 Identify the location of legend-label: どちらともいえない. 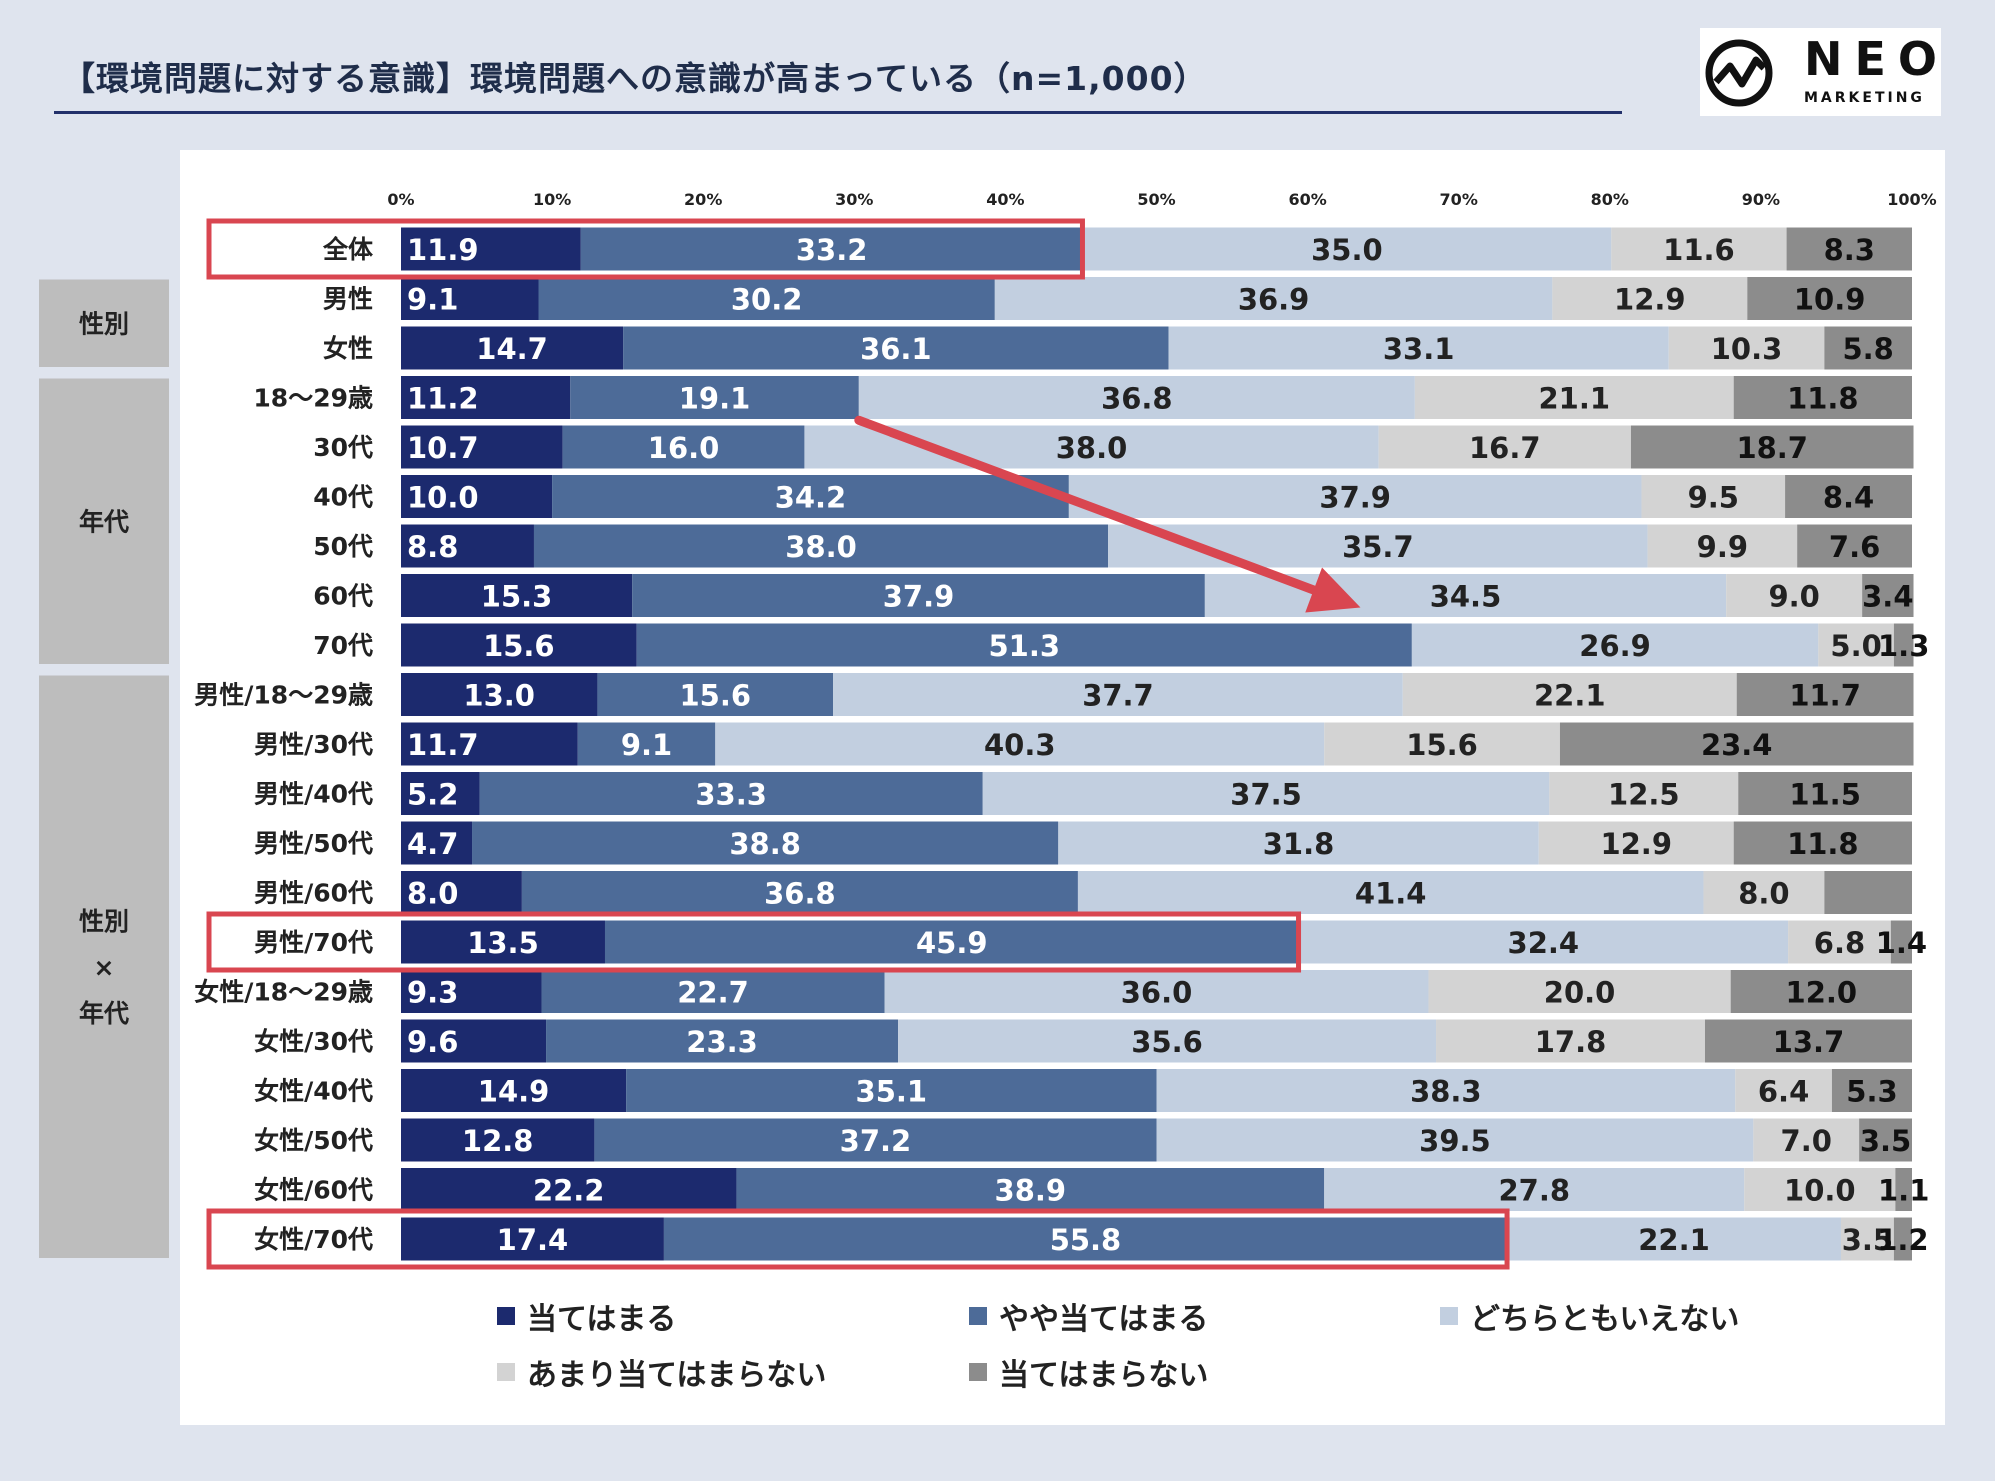
(1604, 1319).